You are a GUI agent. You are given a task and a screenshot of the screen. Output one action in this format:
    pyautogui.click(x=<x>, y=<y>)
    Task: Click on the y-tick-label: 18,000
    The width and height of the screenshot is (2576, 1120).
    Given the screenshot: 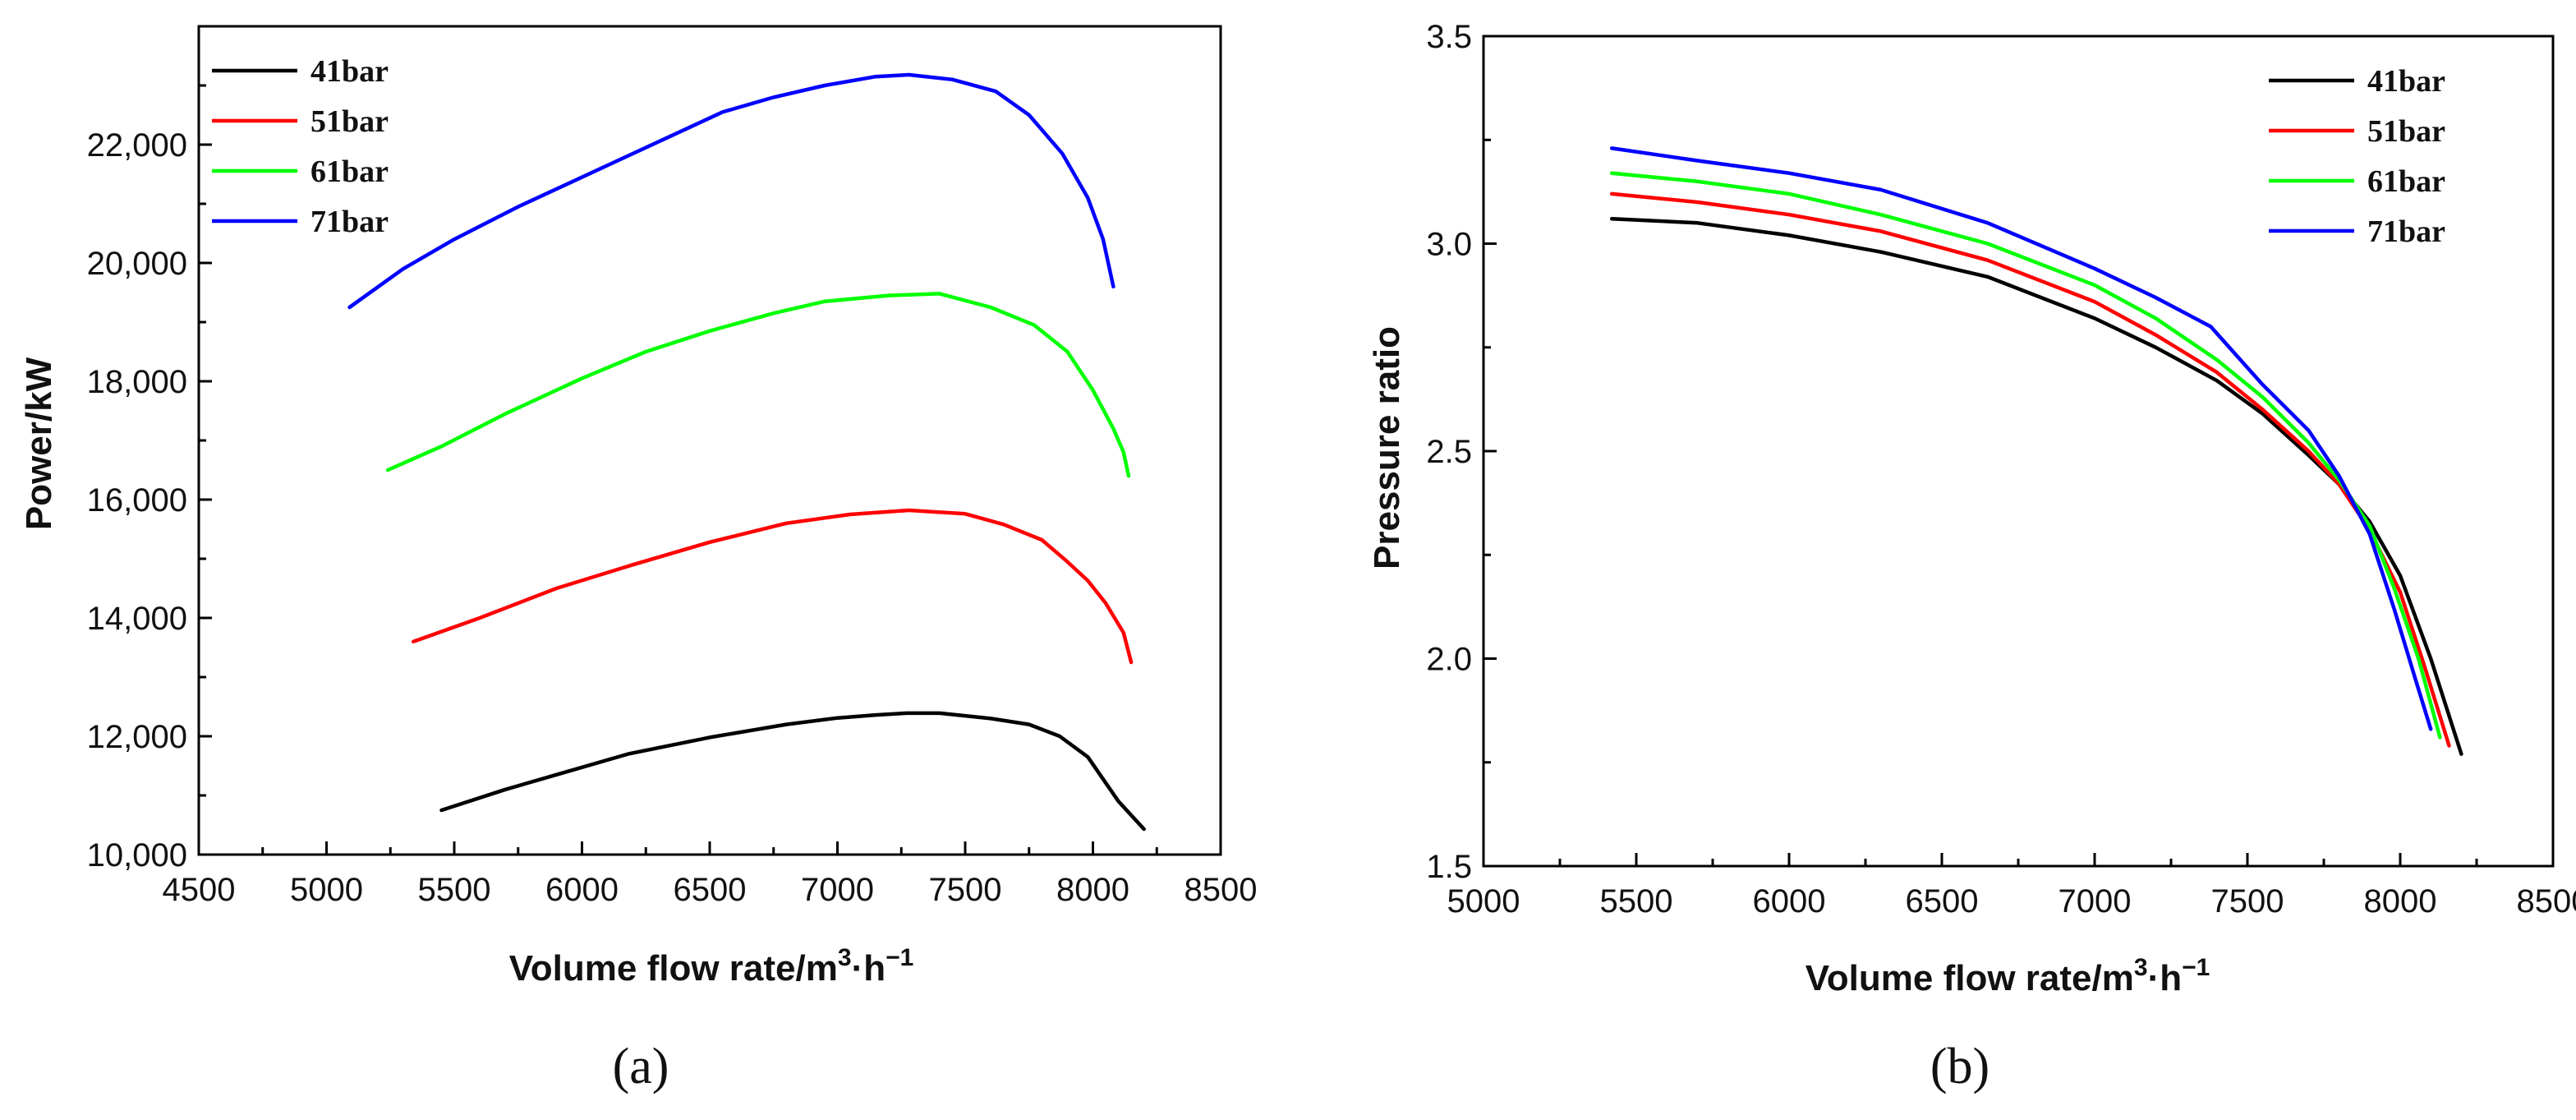 What is the action you would take?
    pyautogui.click(x=137, y=382)
    